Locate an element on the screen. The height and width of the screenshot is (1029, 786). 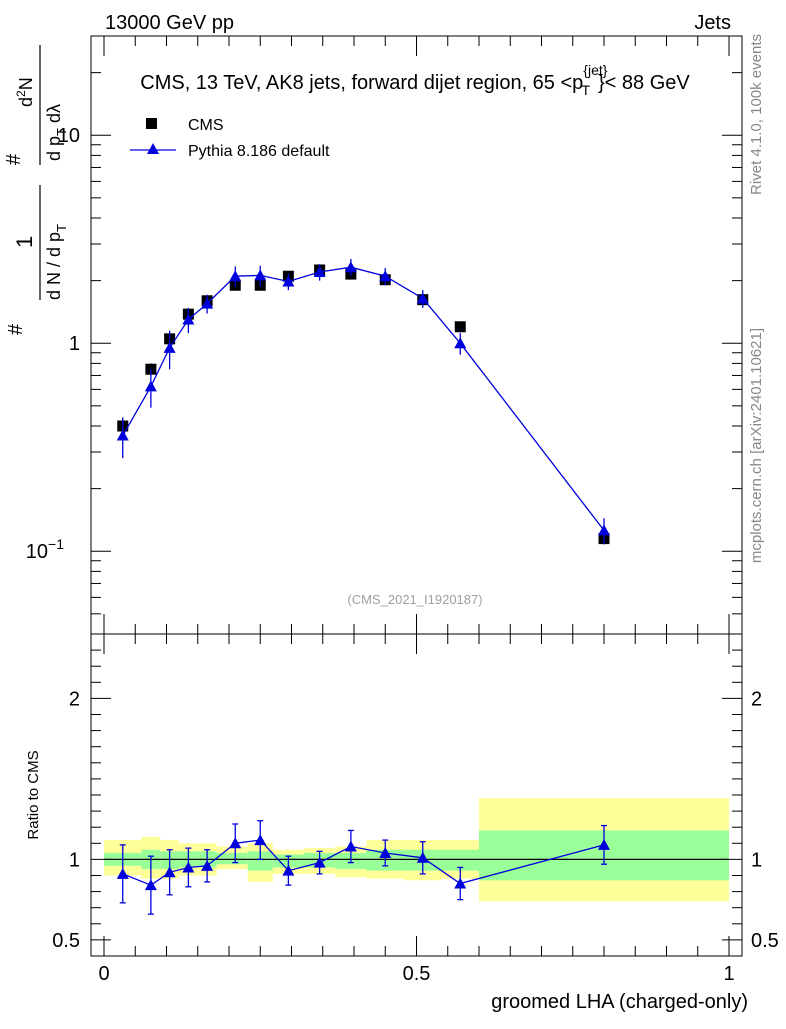
main-y-axis-label: # 1 d N / d pT # d2N d pT dλ is located at coordinates (36, 190).